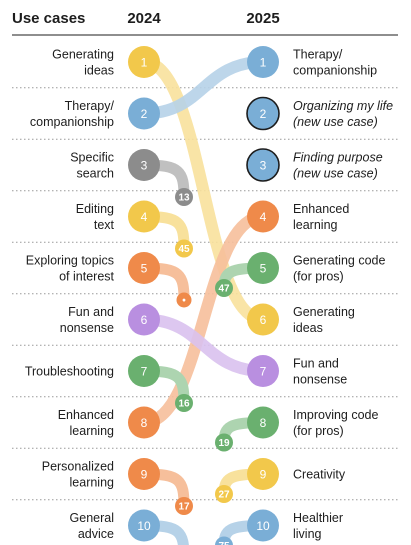 Image resolution: width=411 pixels, height=545 pixels. What do you see at coordinates (144, 217) in the screenshot?
I see `rank-2024-number: 4` at bounding box center [144, 217].